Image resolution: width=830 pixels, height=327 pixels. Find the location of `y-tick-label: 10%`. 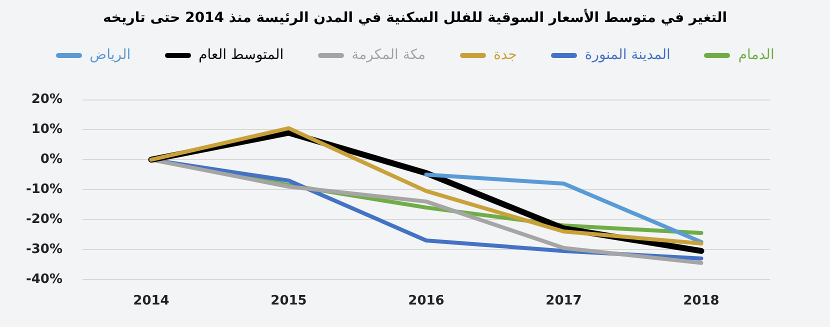

y-tick-label: 10% is located at coordinates (47, 130).